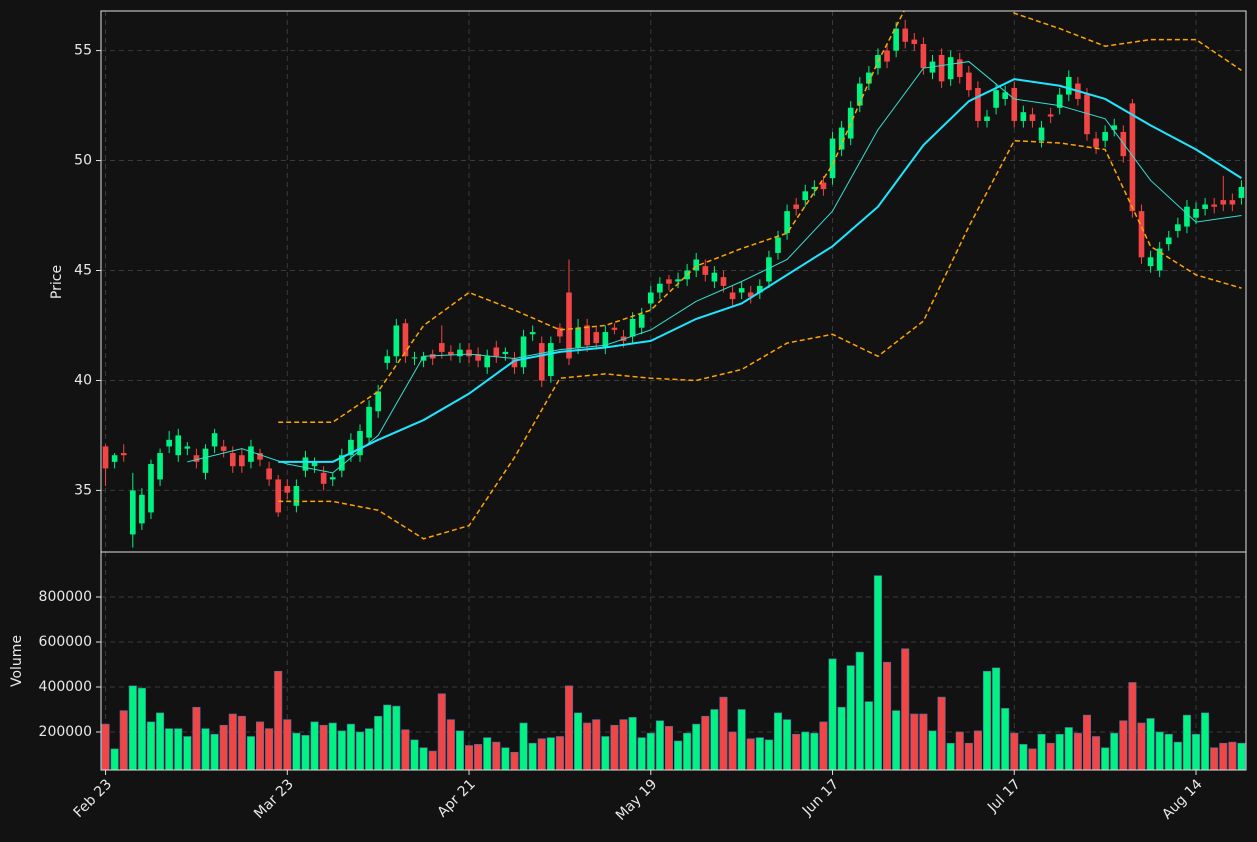 The image size is (1257, 842). Describe the element at coordinates (65, 597) in the screenshot. I see `y-tick-label: 800000` at that location.